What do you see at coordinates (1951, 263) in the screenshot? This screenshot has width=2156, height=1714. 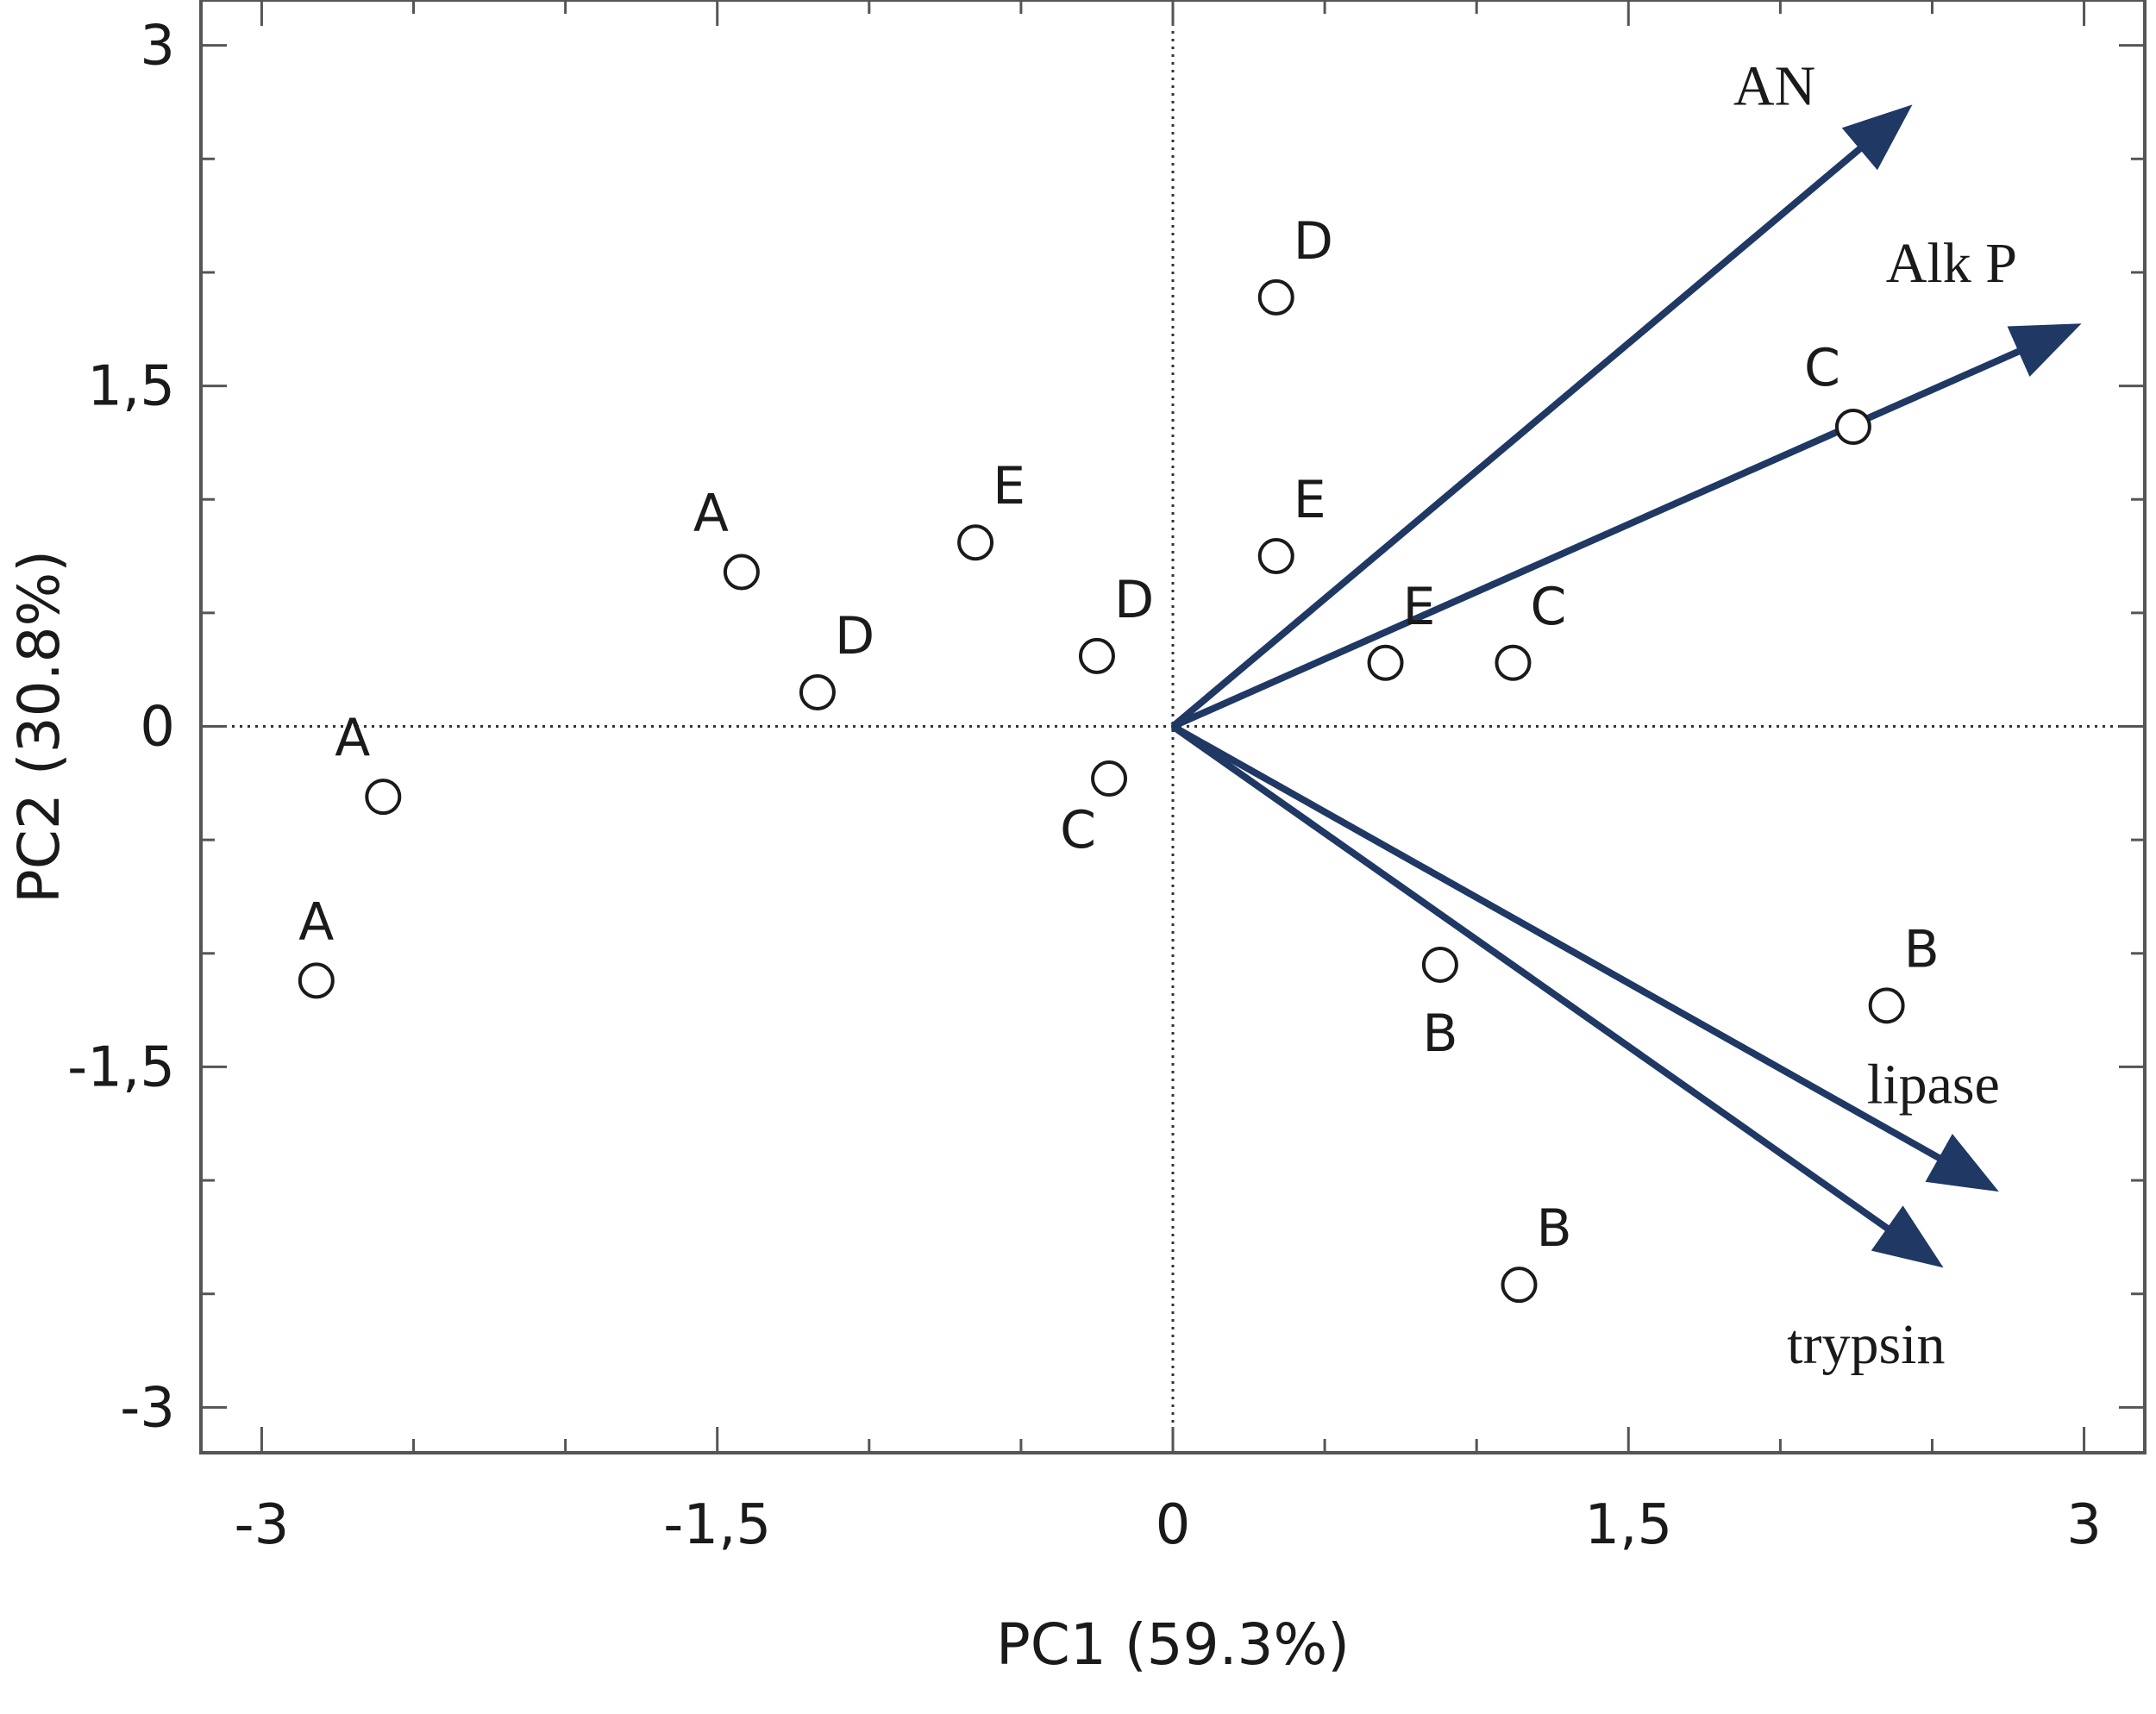 I see `vector-label: Alk P` at bounding box center [1951, 263].